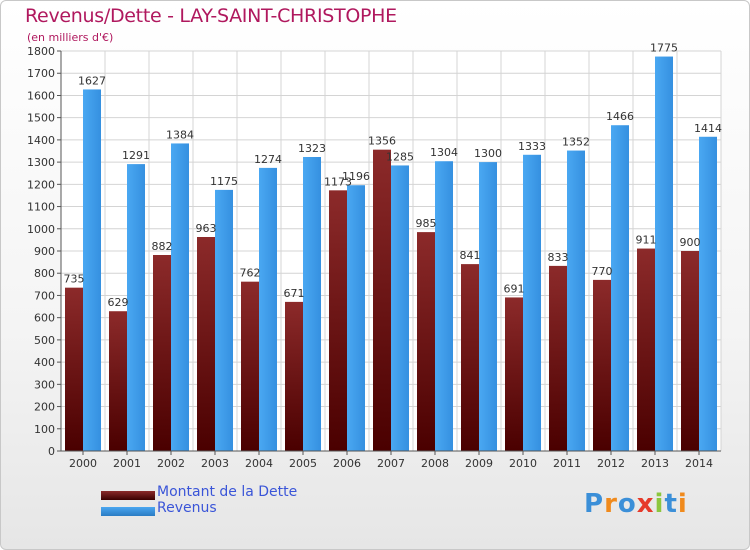 The image size is (750, 550). What do you see at coordinates (41, 118) in the screenshot?
I see `y-tick-label: 1500` at bounding box center [41, 118].